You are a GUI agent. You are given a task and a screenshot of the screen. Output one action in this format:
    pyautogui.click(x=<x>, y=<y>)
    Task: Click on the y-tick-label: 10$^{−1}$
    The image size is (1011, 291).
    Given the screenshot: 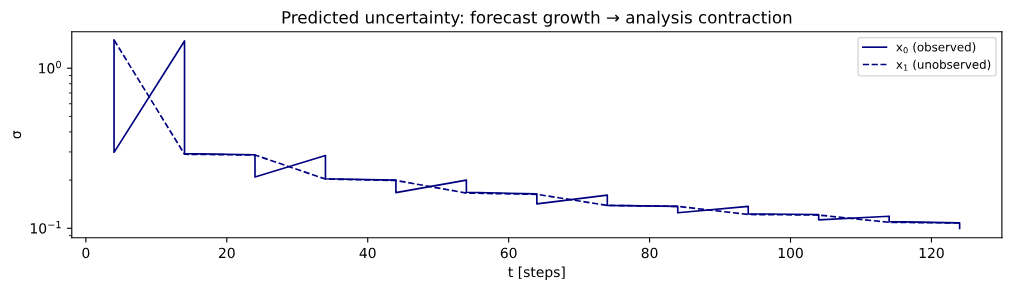 What is the action you would take?
    pyautogui.click(x=45, y=227)
    